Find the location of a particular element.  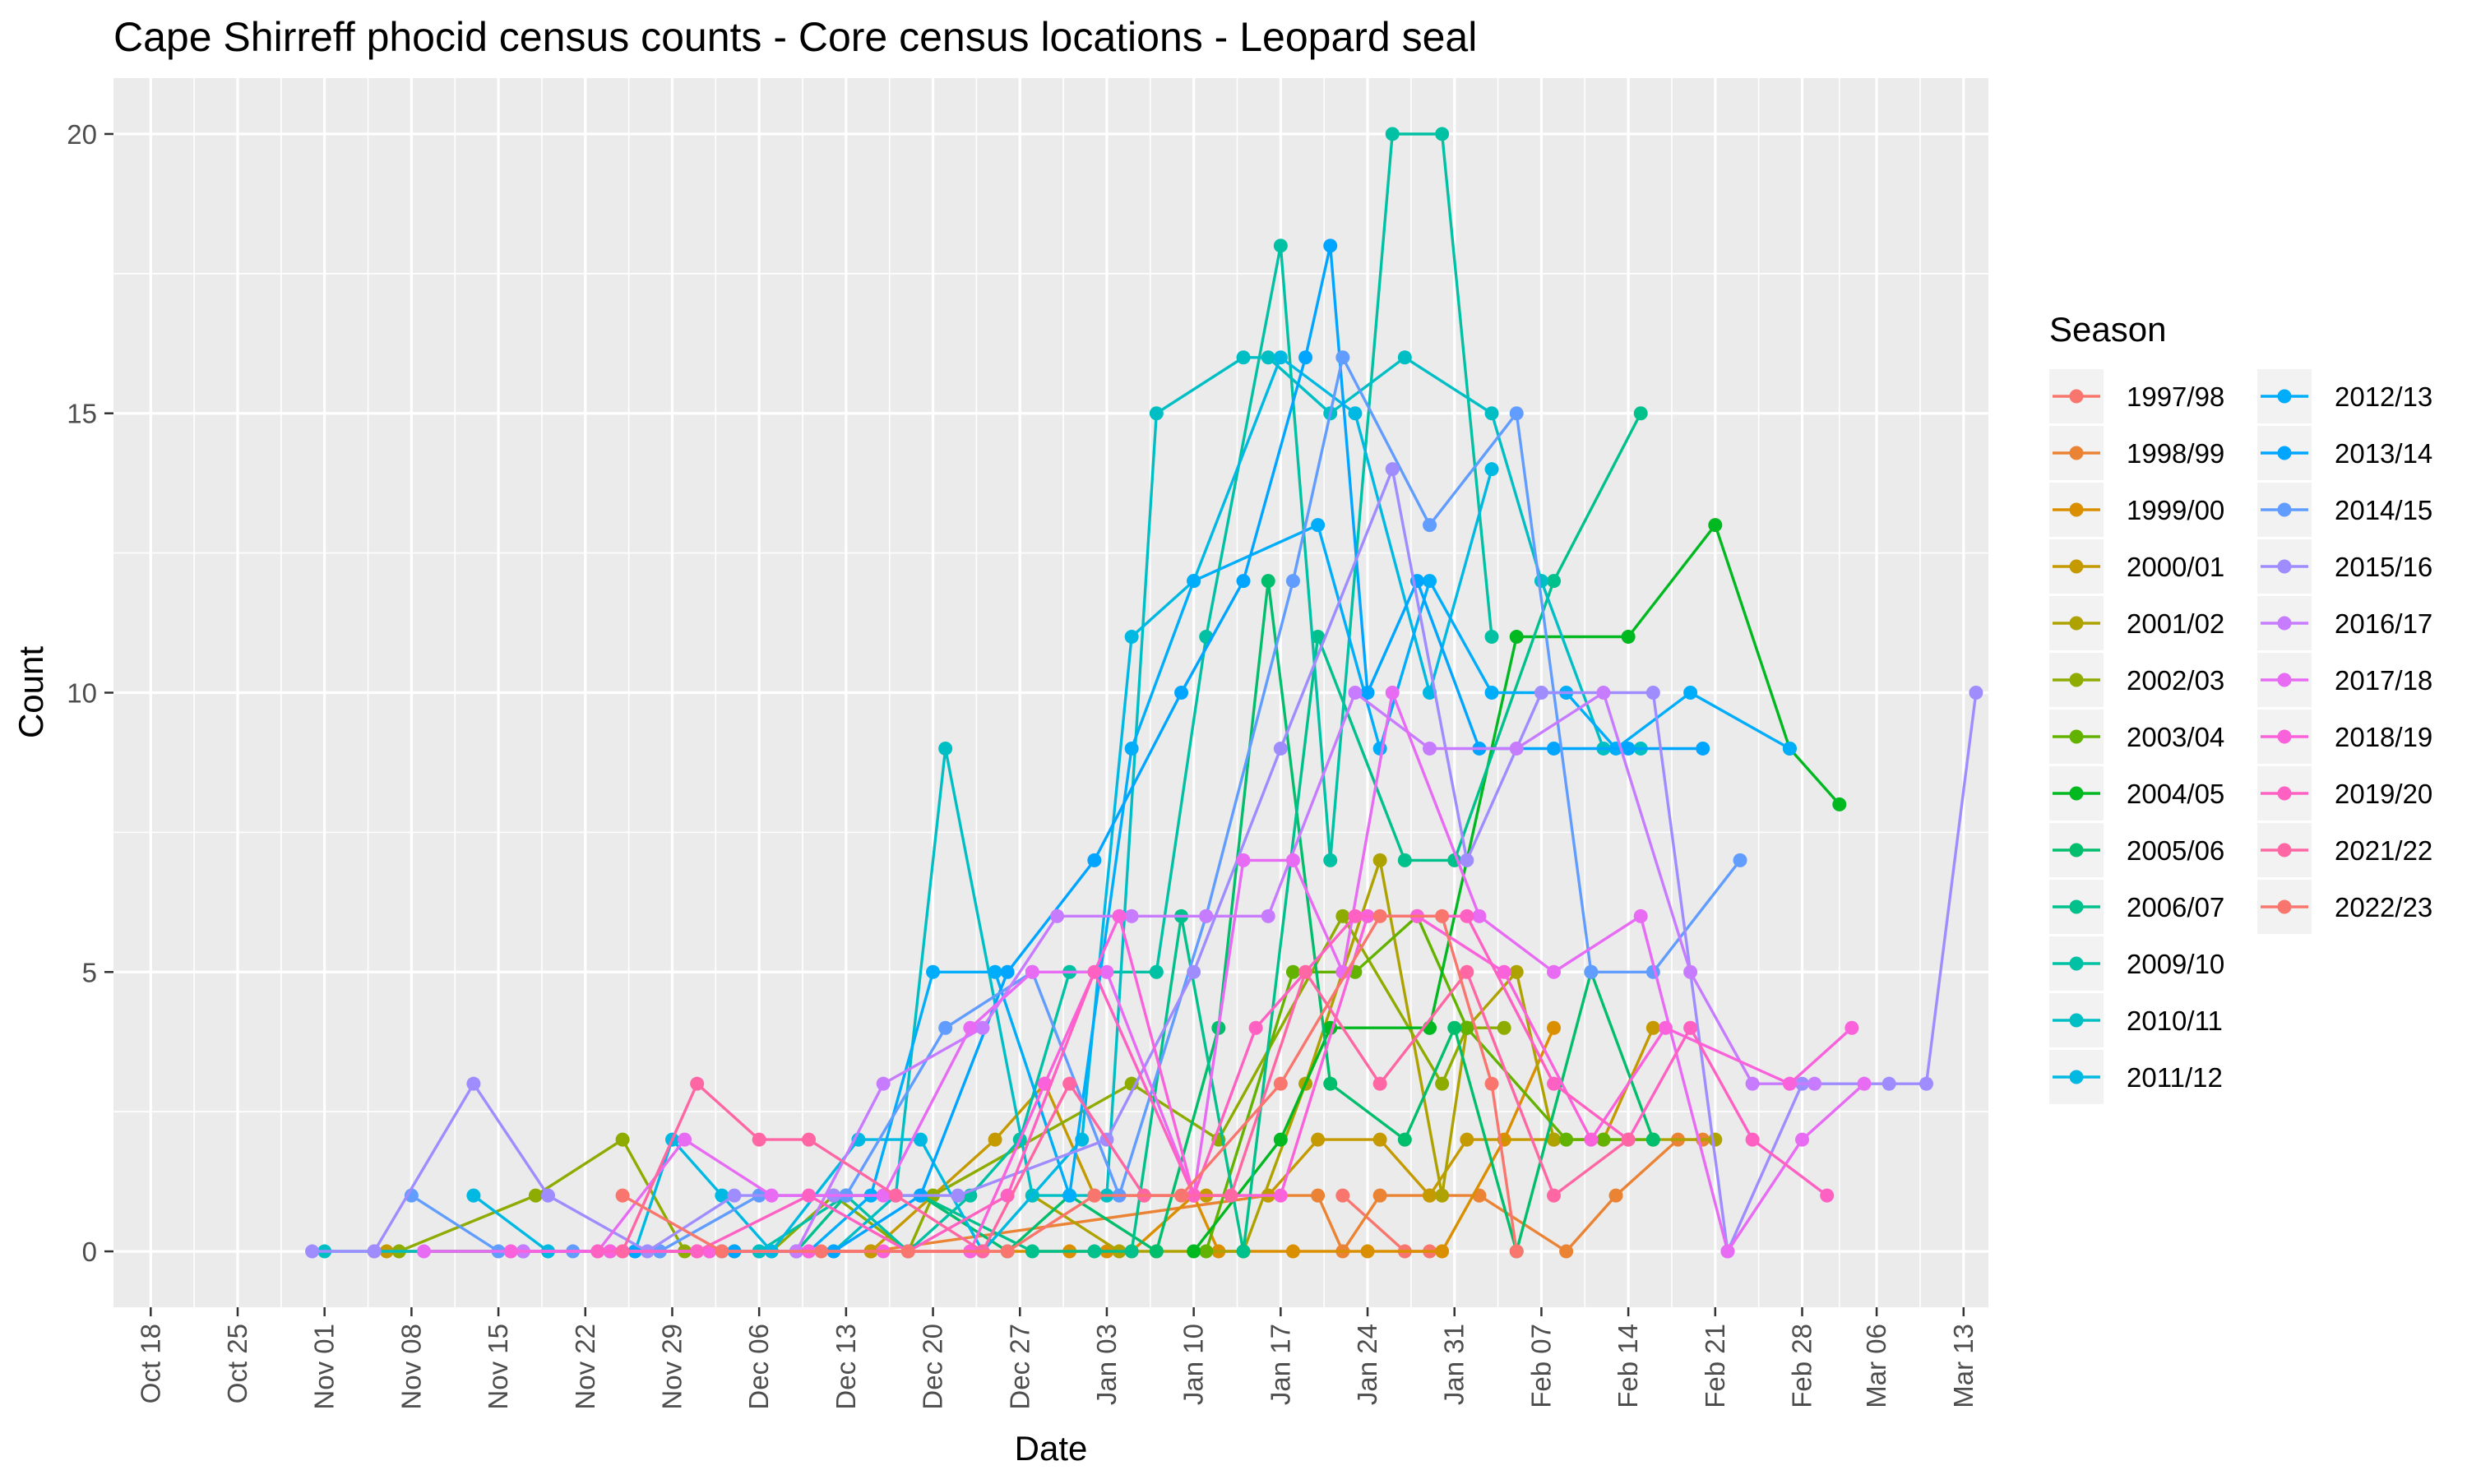

legend-item: 2018/19 is located at coordinates (2345, 737).